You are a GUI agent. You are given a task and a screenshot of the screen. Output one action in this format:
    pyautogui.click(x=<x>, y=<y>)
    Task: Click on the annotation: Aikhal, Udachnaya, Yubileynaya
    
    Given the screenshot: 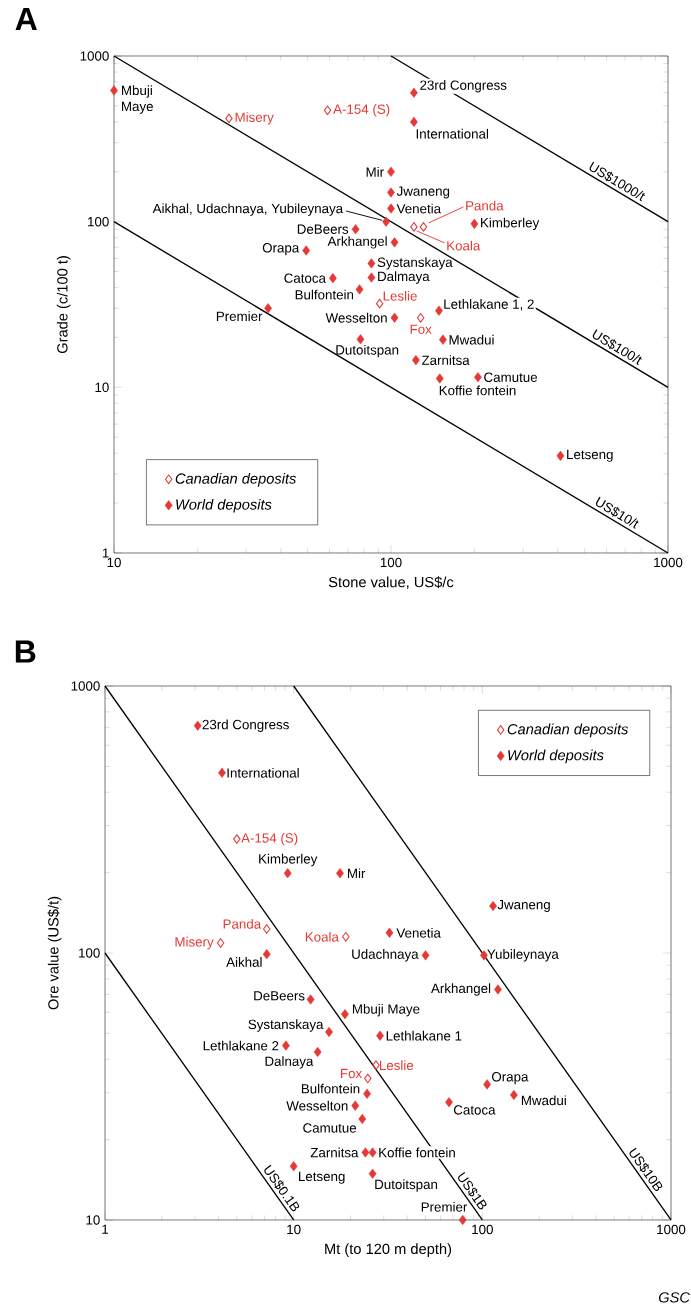 What is the action you would take?
    pyautogui.click(x=248, y=209)
    